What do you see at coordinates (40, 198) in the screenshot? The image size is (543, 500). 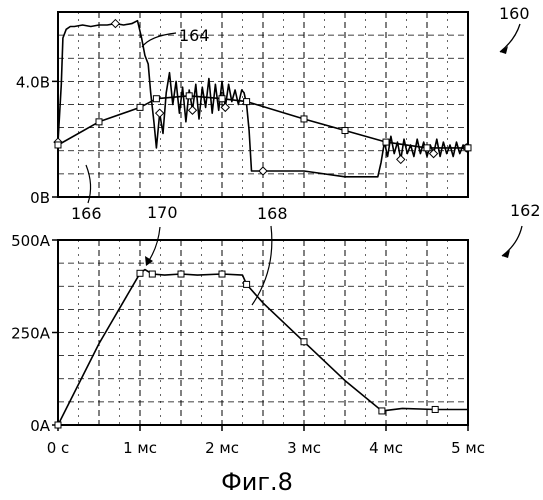 I see `y-tick-label: 0В` at bounding box center [40, 198].